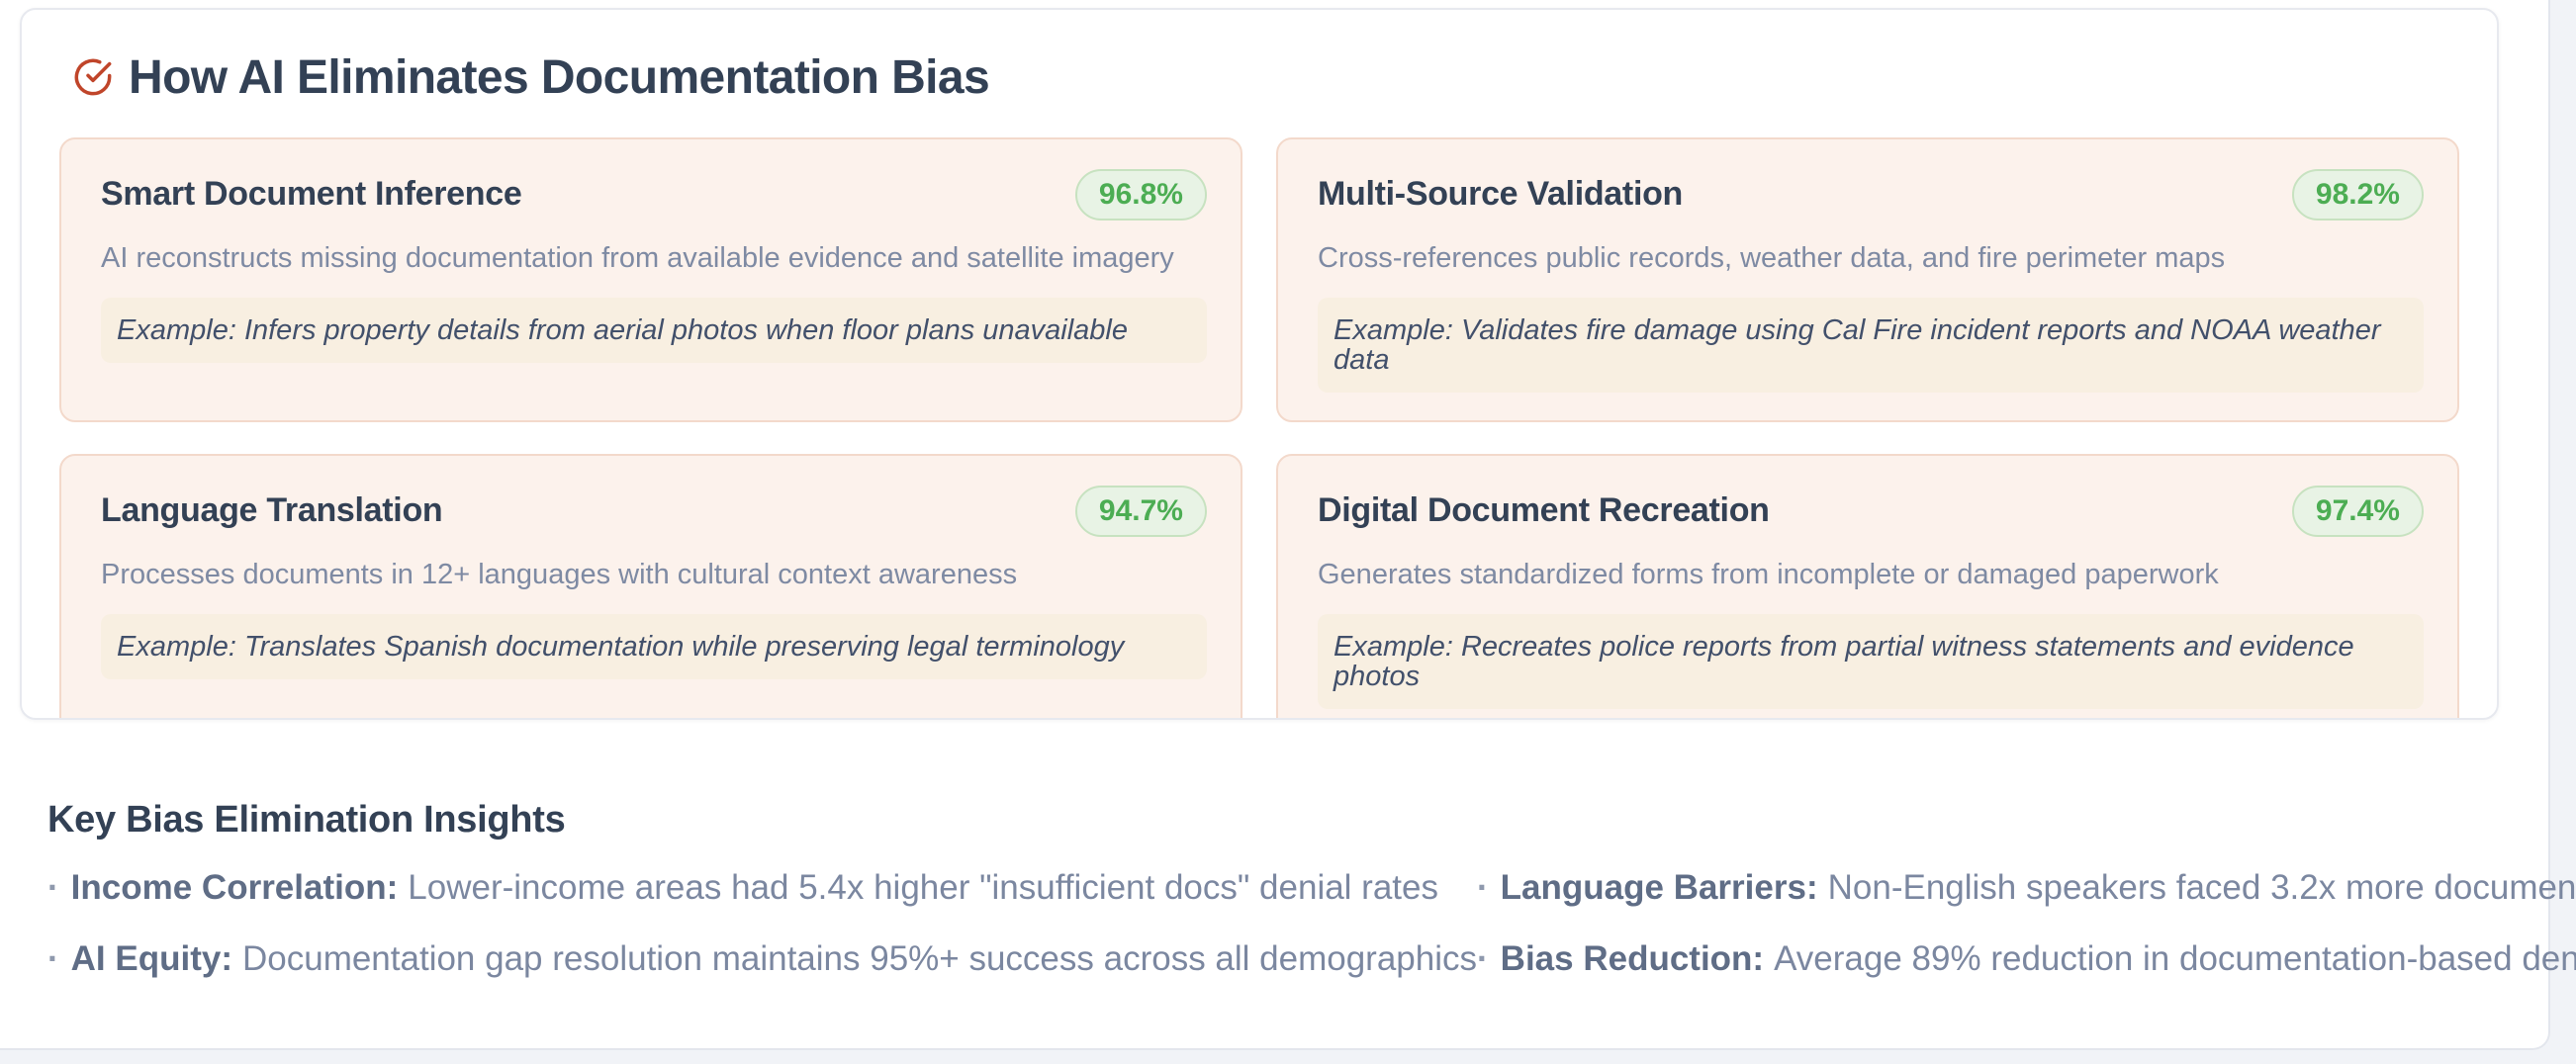 This screenshot has height=1064, width=2576. I want to click on card-header: Smart Document Inference 96.8%, so click(654, 195).